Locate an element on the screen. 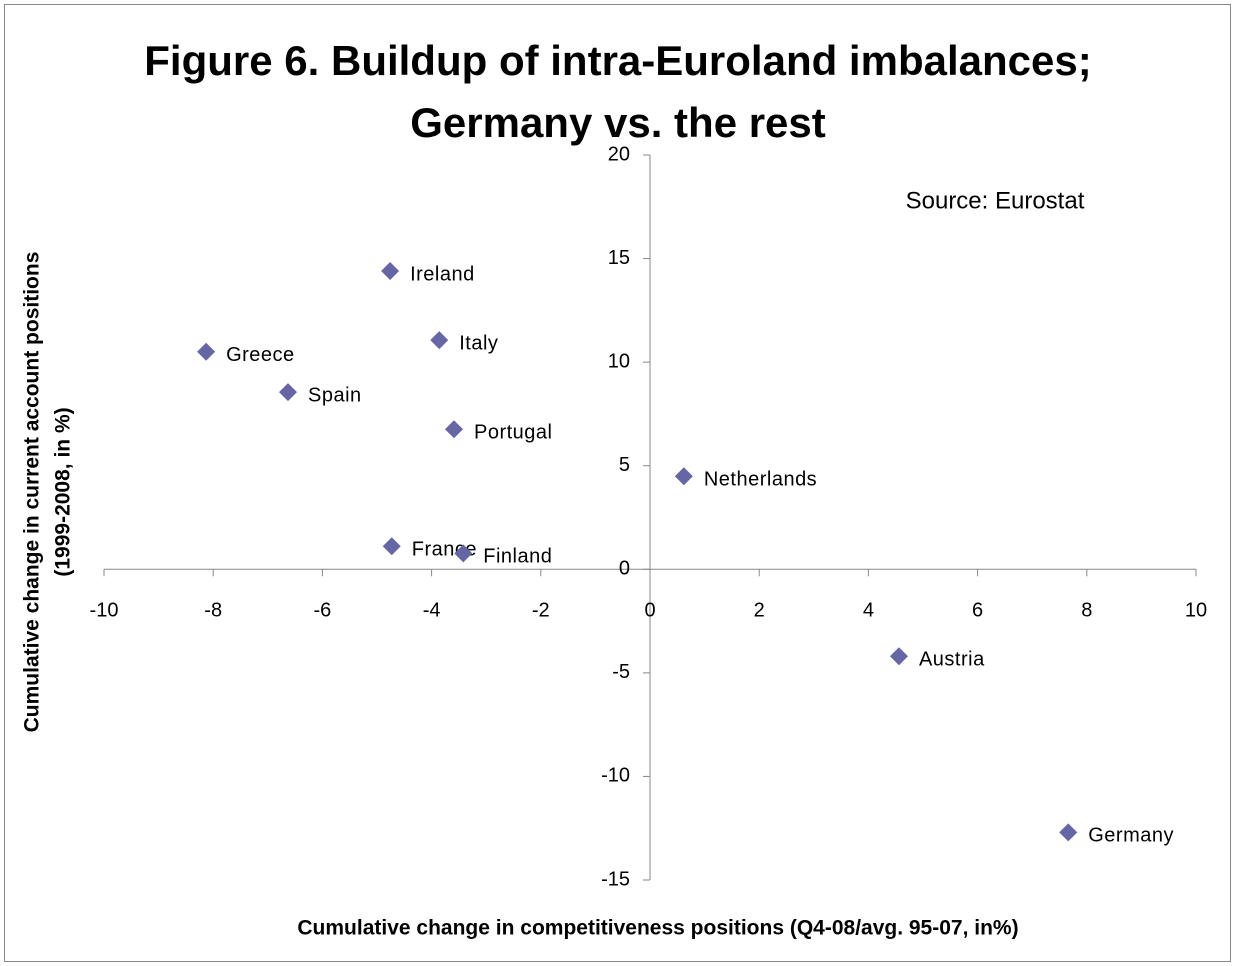  x-tick-label: 0 is located at coordinates (649, 611).